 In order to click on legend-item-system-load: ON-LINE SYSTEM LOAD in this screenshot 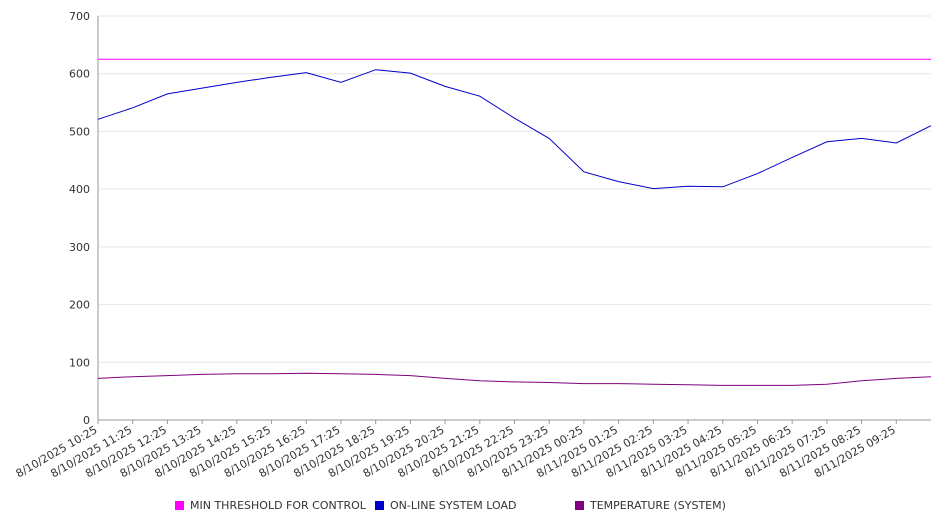, I will do `click(445, 505)`.